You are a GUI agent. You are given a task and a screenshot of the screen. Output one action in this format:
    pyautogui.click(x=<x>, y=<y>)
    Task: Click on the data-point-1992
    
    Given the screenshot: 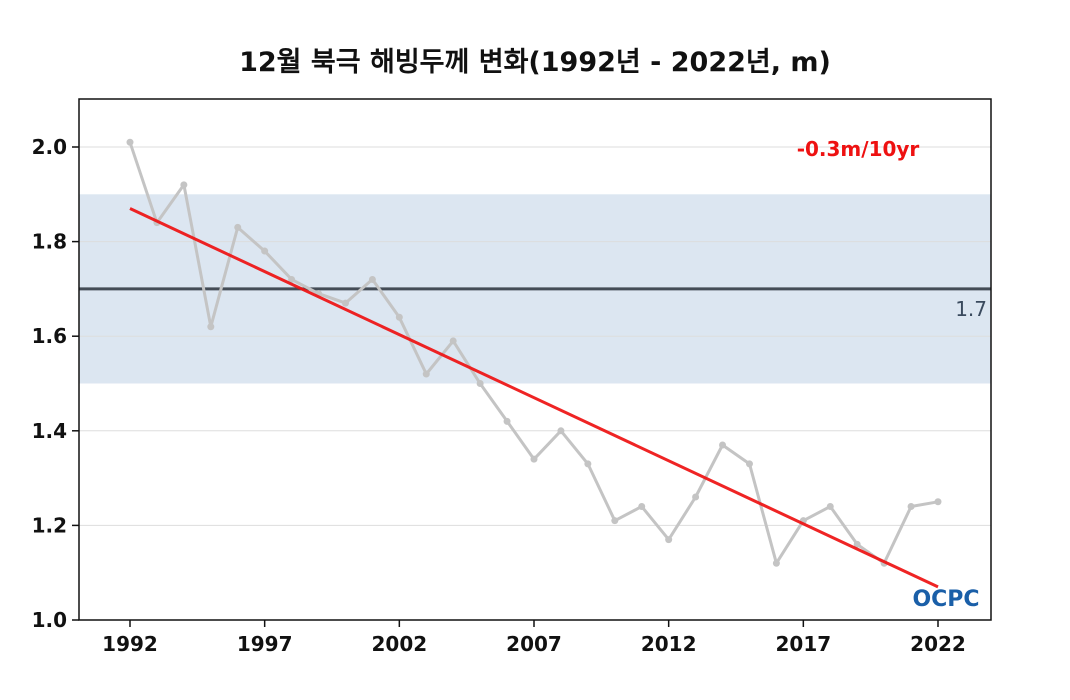 What is the action you would take?
    pyautogui.click(x=130, y=142)
    